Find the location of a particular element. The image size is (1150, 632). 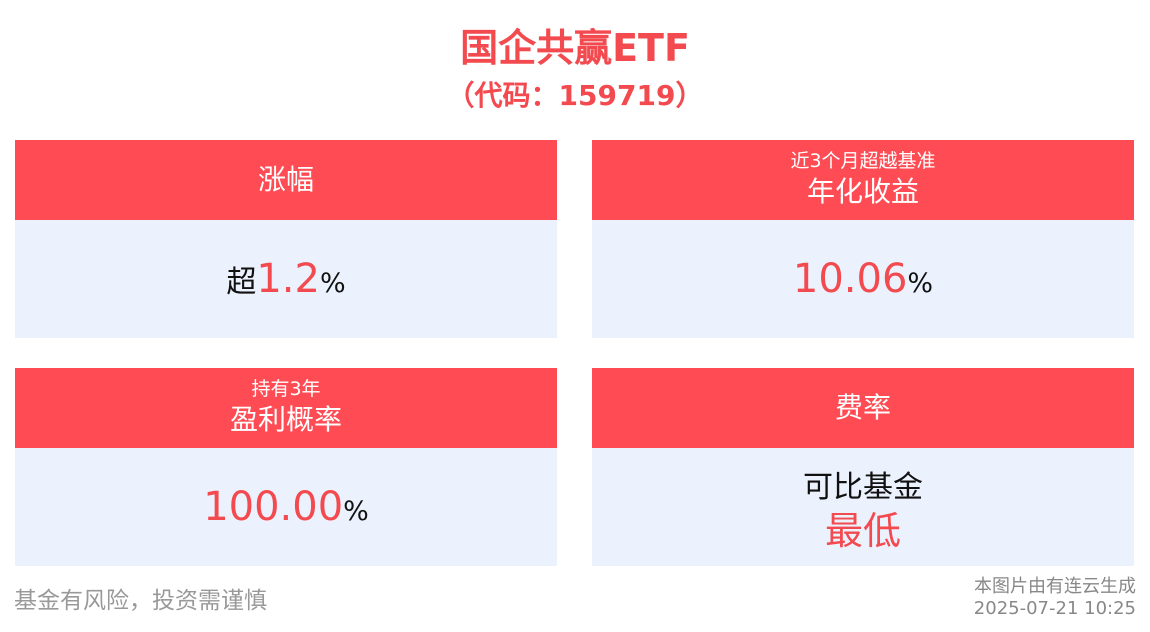

card-fee-rate-value-bottom: 最低 is located at coordinates (862, 531).